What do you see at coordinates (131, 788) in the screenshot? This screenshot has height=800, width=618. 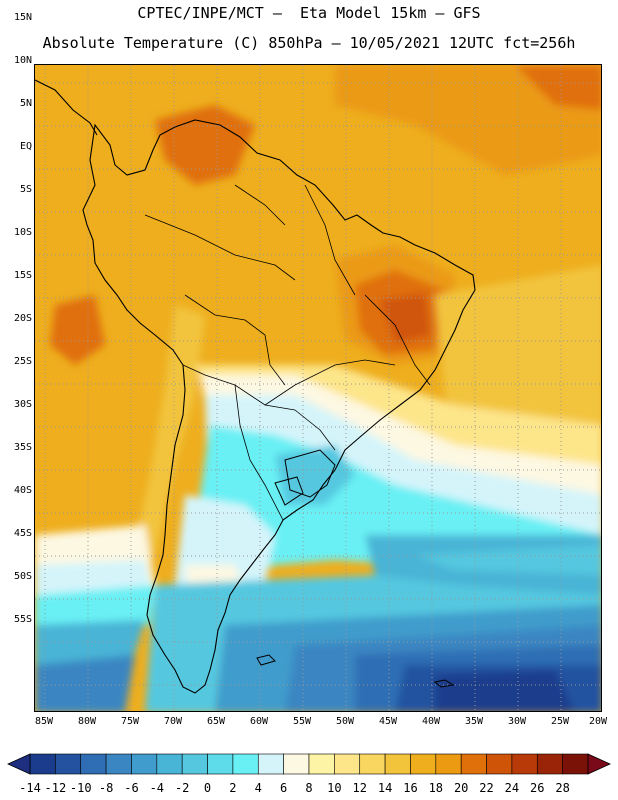 I see `colorbar-label: -6` at bounding box center [131, 788].